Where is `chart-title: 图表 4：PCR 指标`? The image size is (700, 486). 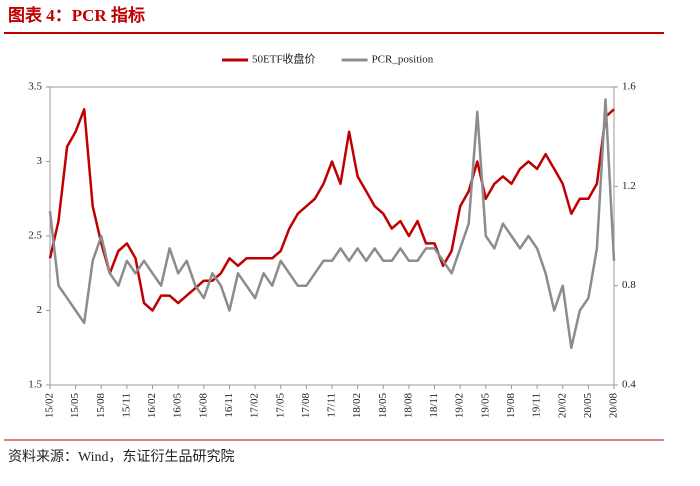 chart-title: 图表 4：PCR 指标 is located at coordinates (76, 15).